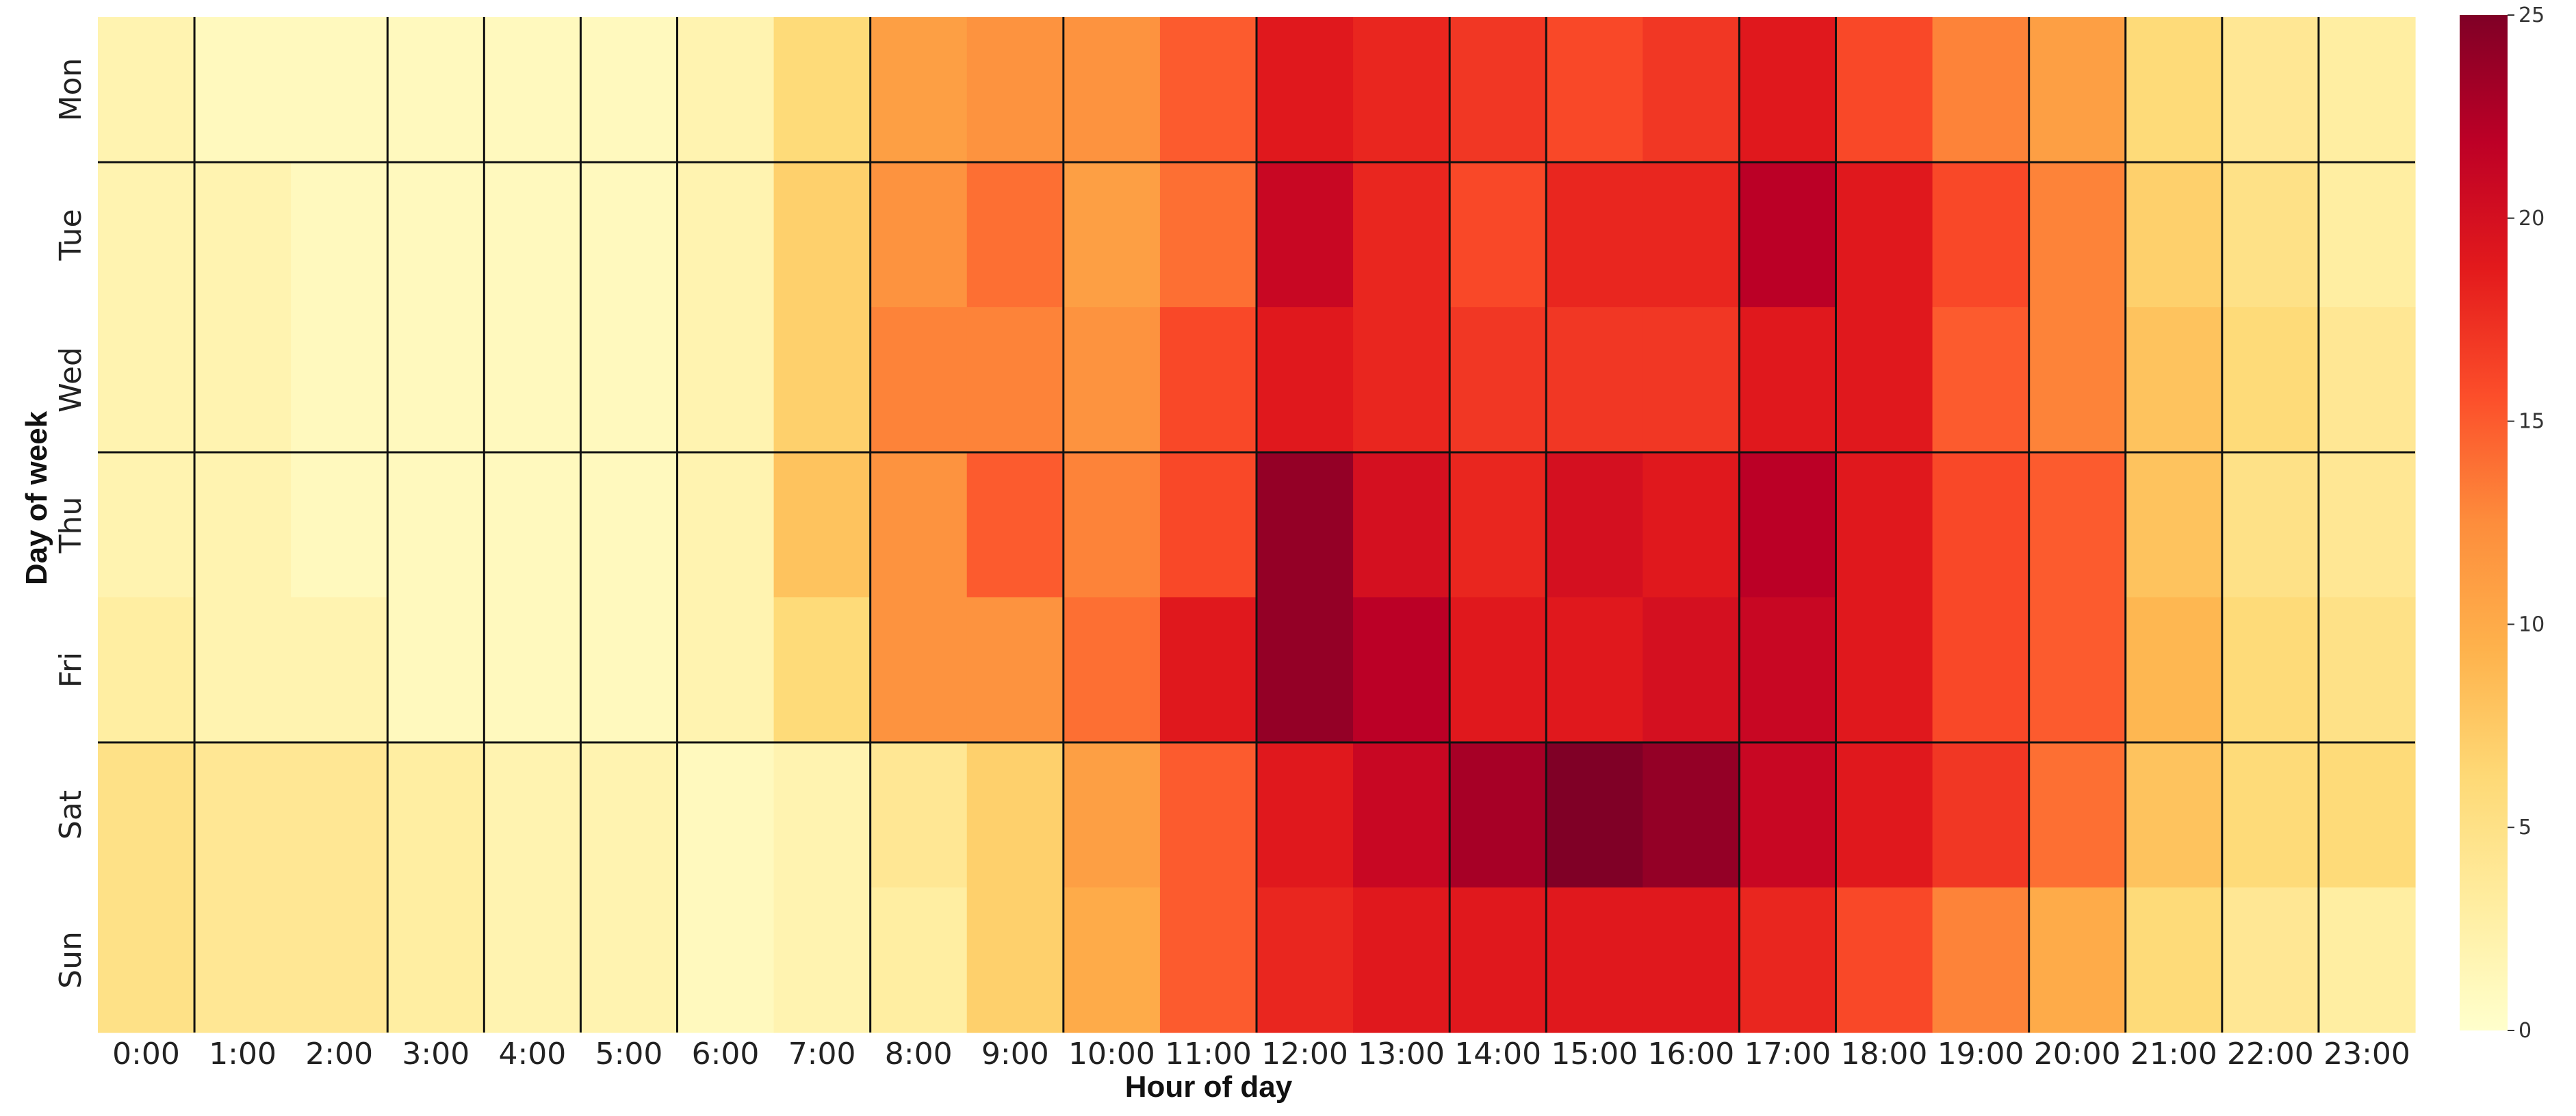  I want to click on x-tick-label: 10:00, so click(1111, 1054).